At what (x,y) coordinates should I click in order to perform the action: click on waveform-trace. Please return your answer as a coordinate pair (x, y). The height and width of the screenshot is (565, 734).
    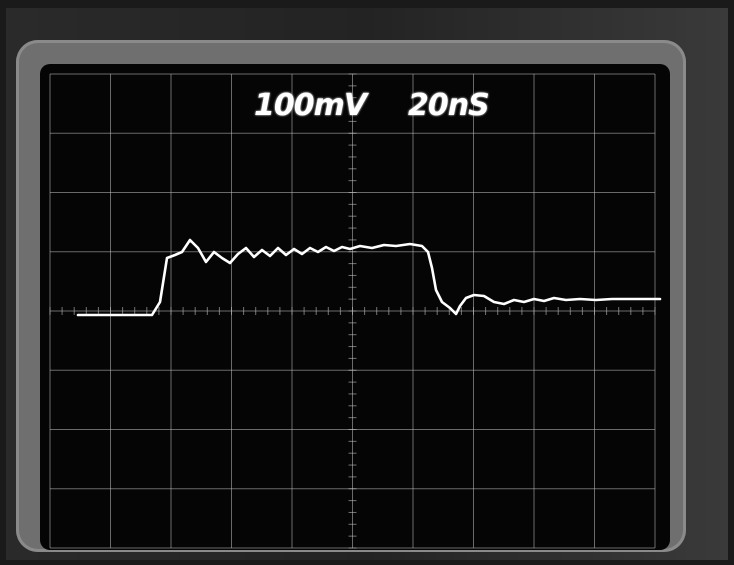
    Looking at the image, I should click on (369, 277).